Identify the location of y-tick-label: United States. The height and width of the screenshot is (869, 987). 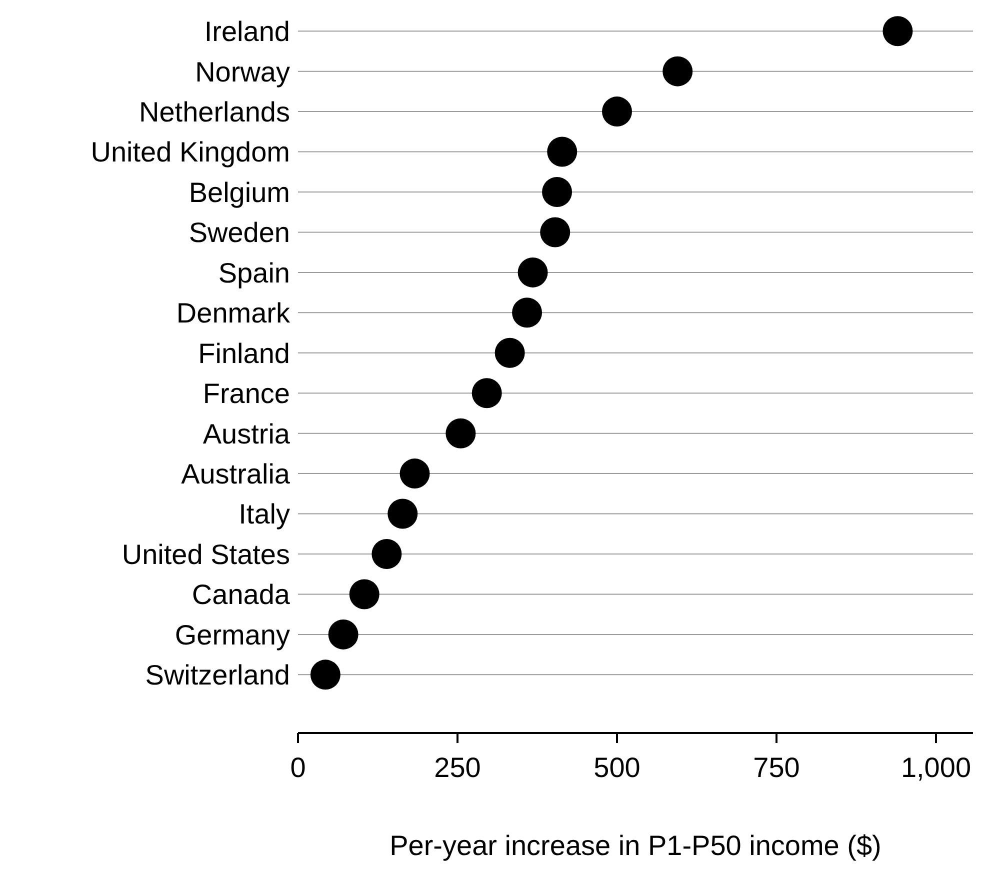
(206, 554).